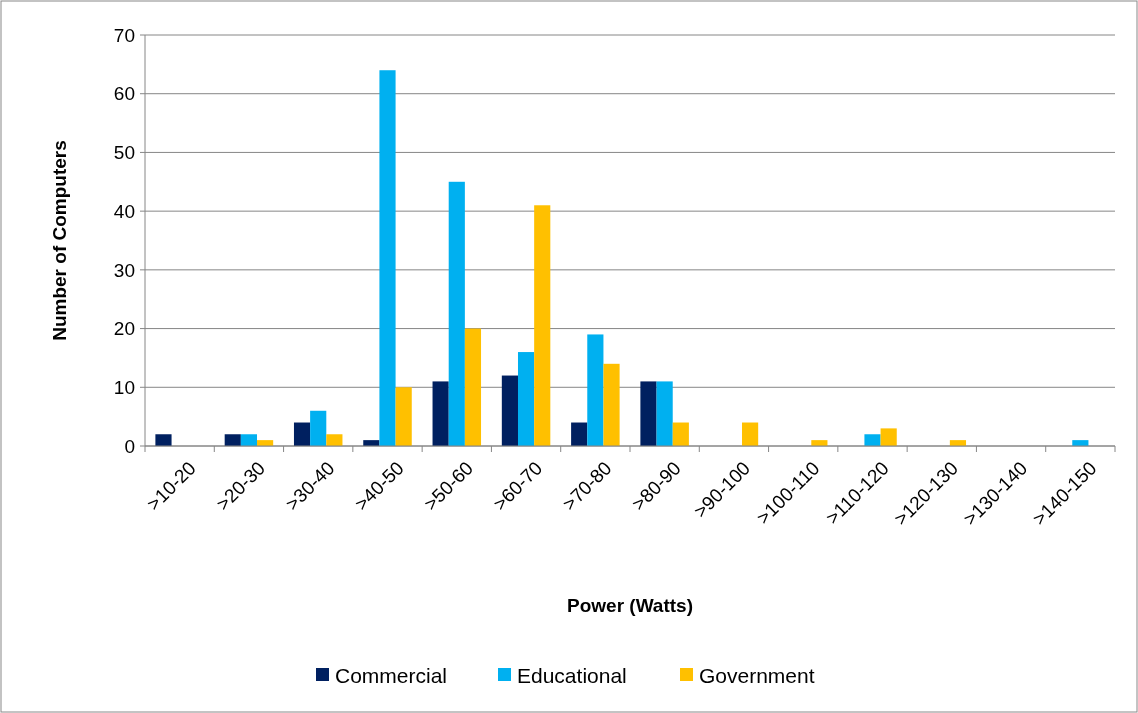 Image resolution: width=1138 pixels, height=713 pixels. I want to click on y-tick-label: 70, so click(124, 35).